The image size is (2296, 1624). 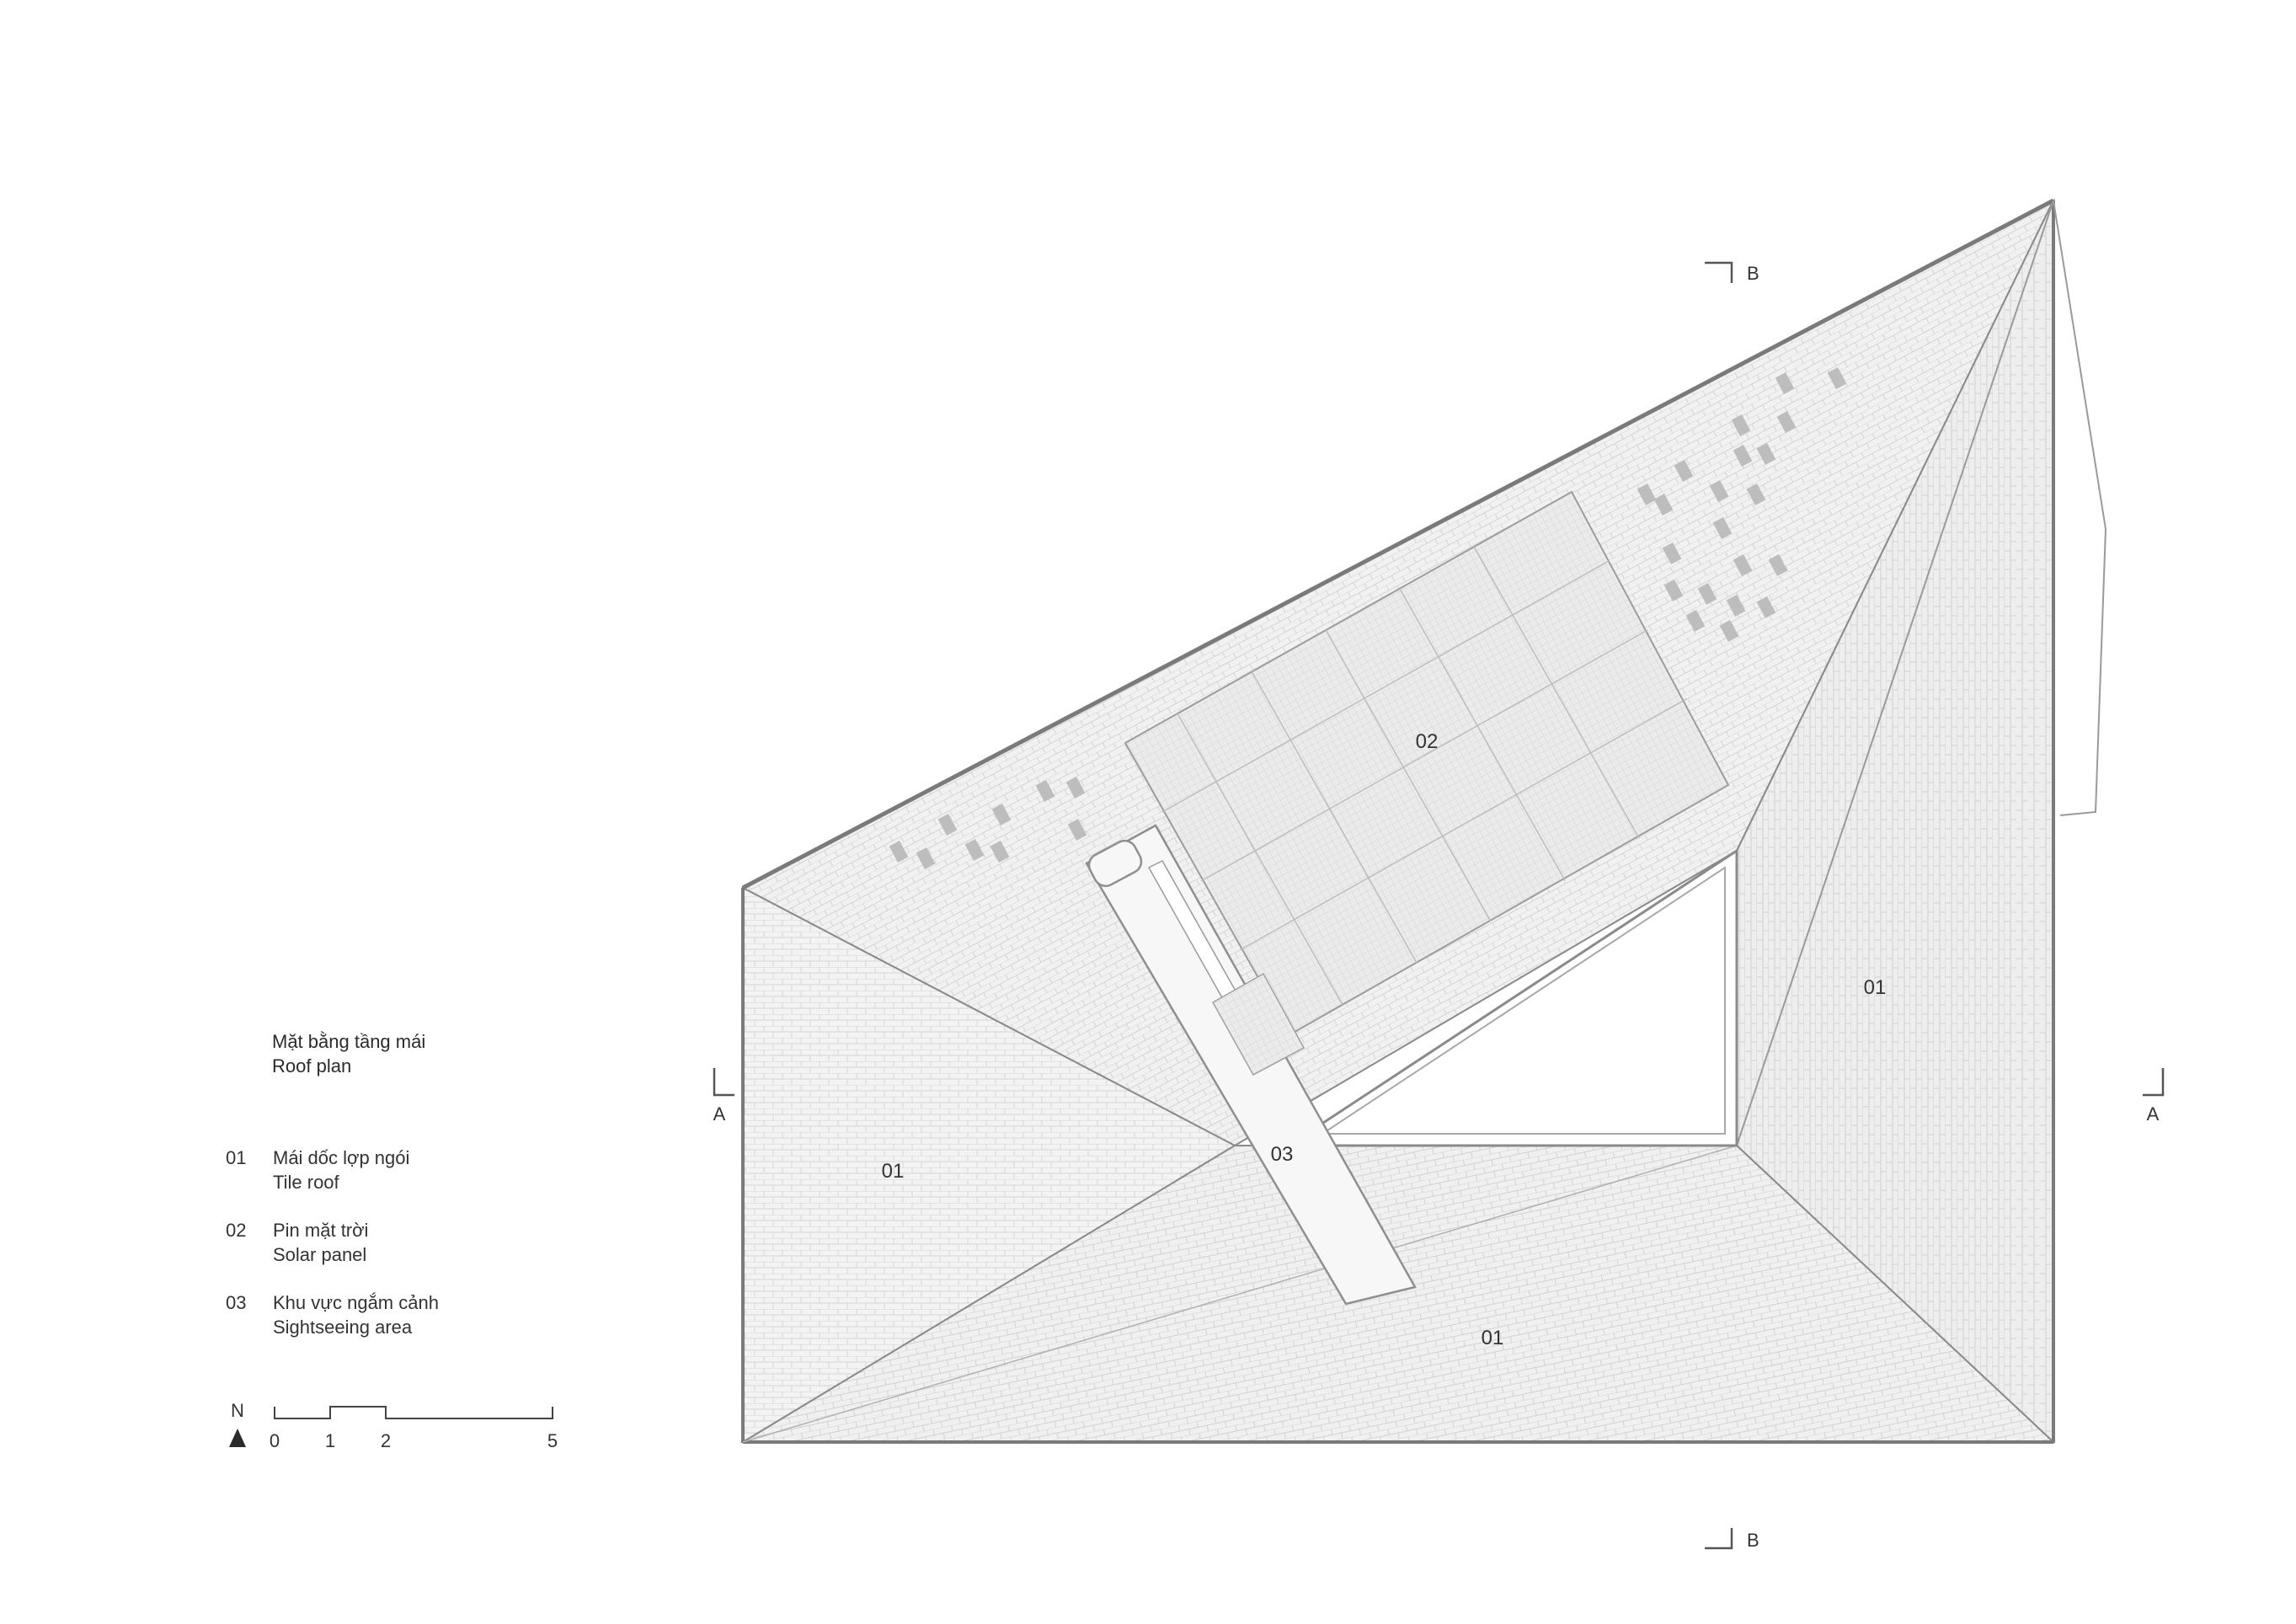 What do you see at coordinates (1753, 273) in the screenshot?
I see `section-label-b-top: B` at bounding box center [1753, 273].